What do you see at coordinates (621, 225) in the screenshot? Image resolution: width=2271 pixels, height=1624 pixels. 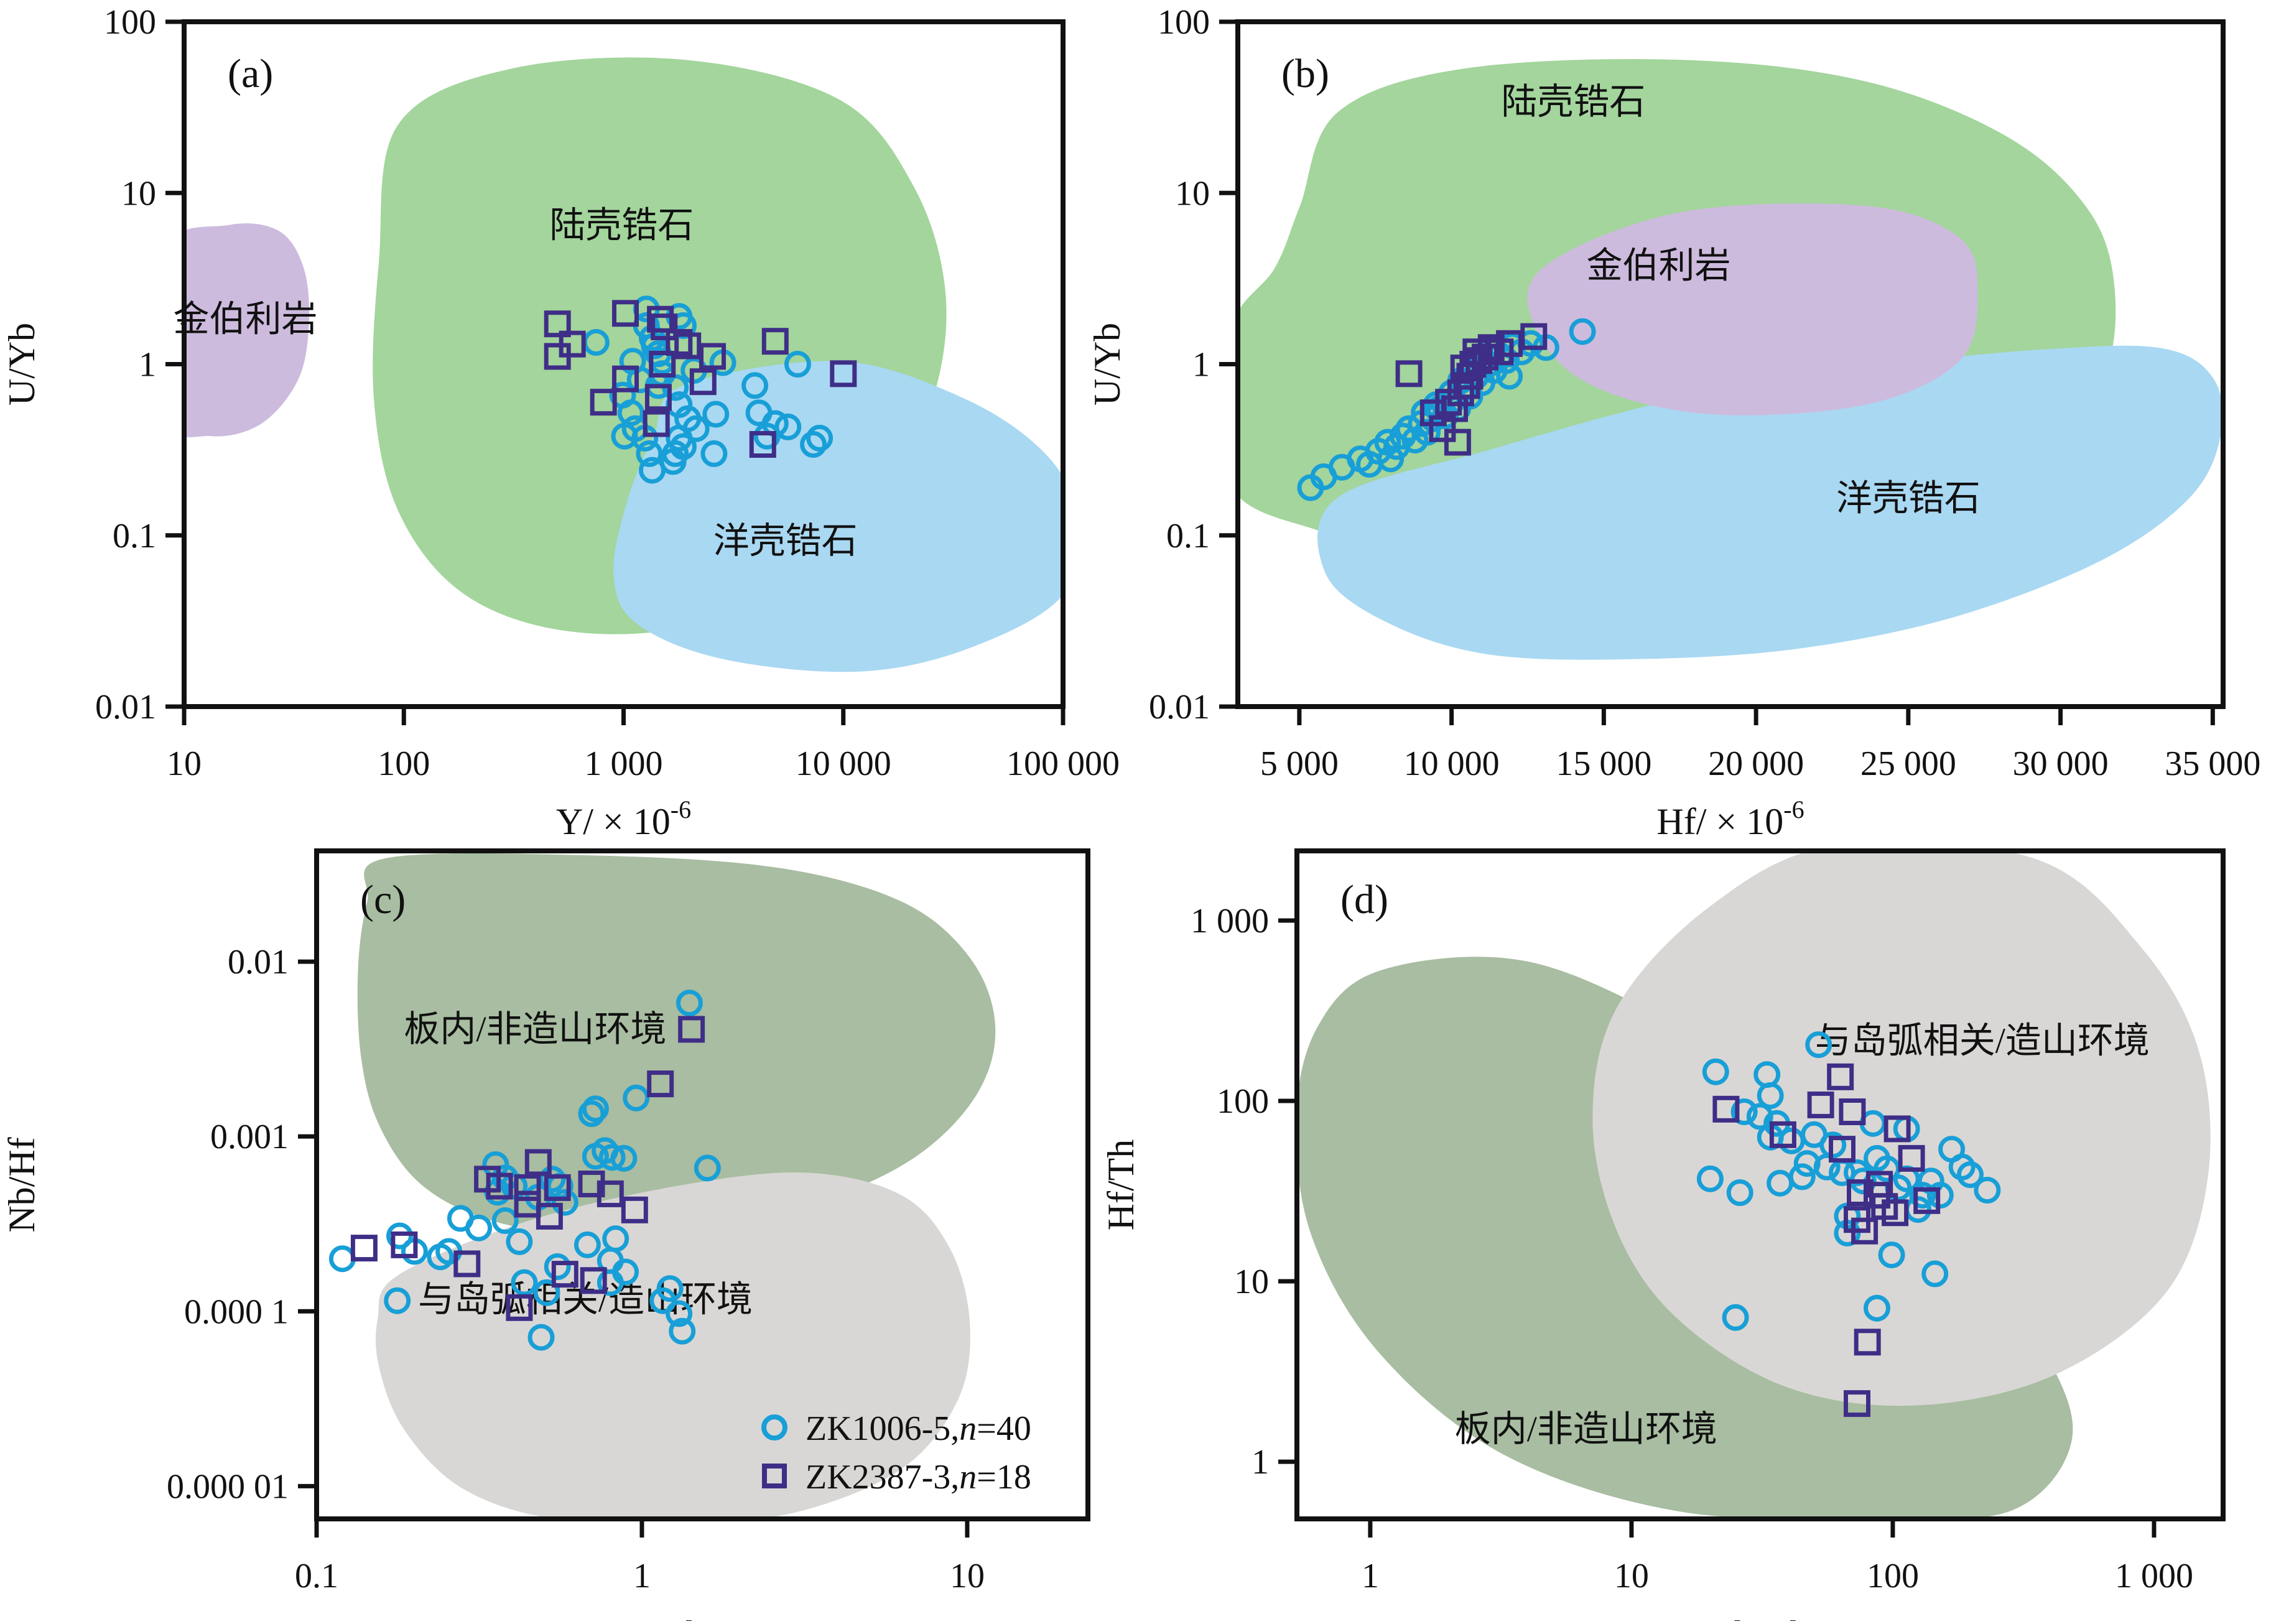 I see `region-label-continental-crust-zircon-a: 陆壳锆石` at bounding box center [621, 225].